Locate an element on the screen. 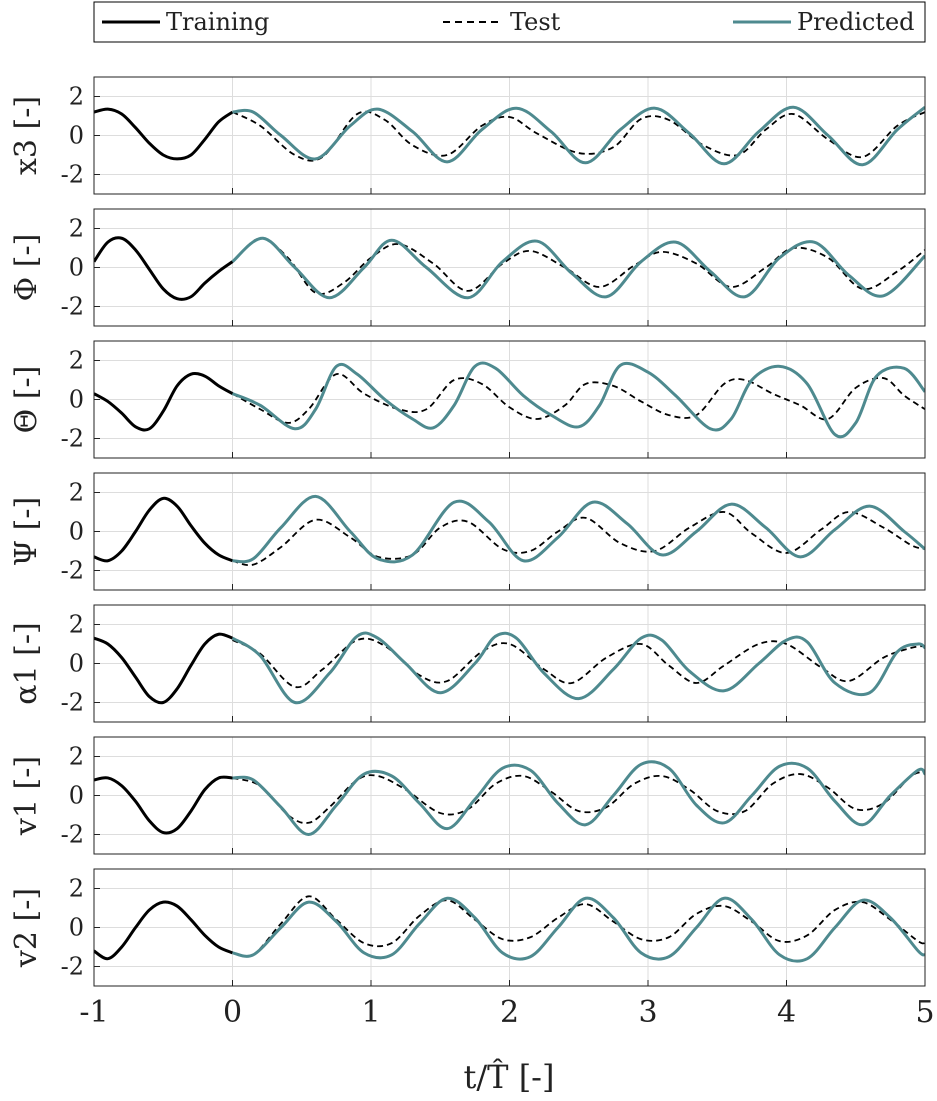  x-tick-label: 4 is located at coordinates (786, 1012).